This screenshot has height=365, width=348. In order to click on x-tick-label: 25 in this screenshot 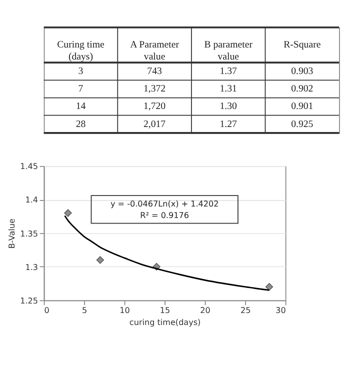, I will do `click(245, 311)`.